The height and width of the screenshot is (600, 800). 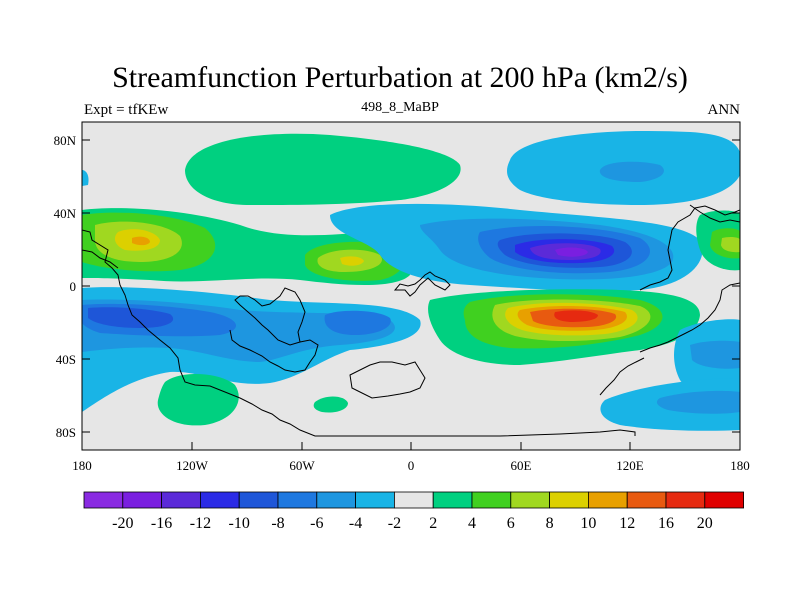 I want to click on fill-west-edge-blue, so click(x=85, y=178).